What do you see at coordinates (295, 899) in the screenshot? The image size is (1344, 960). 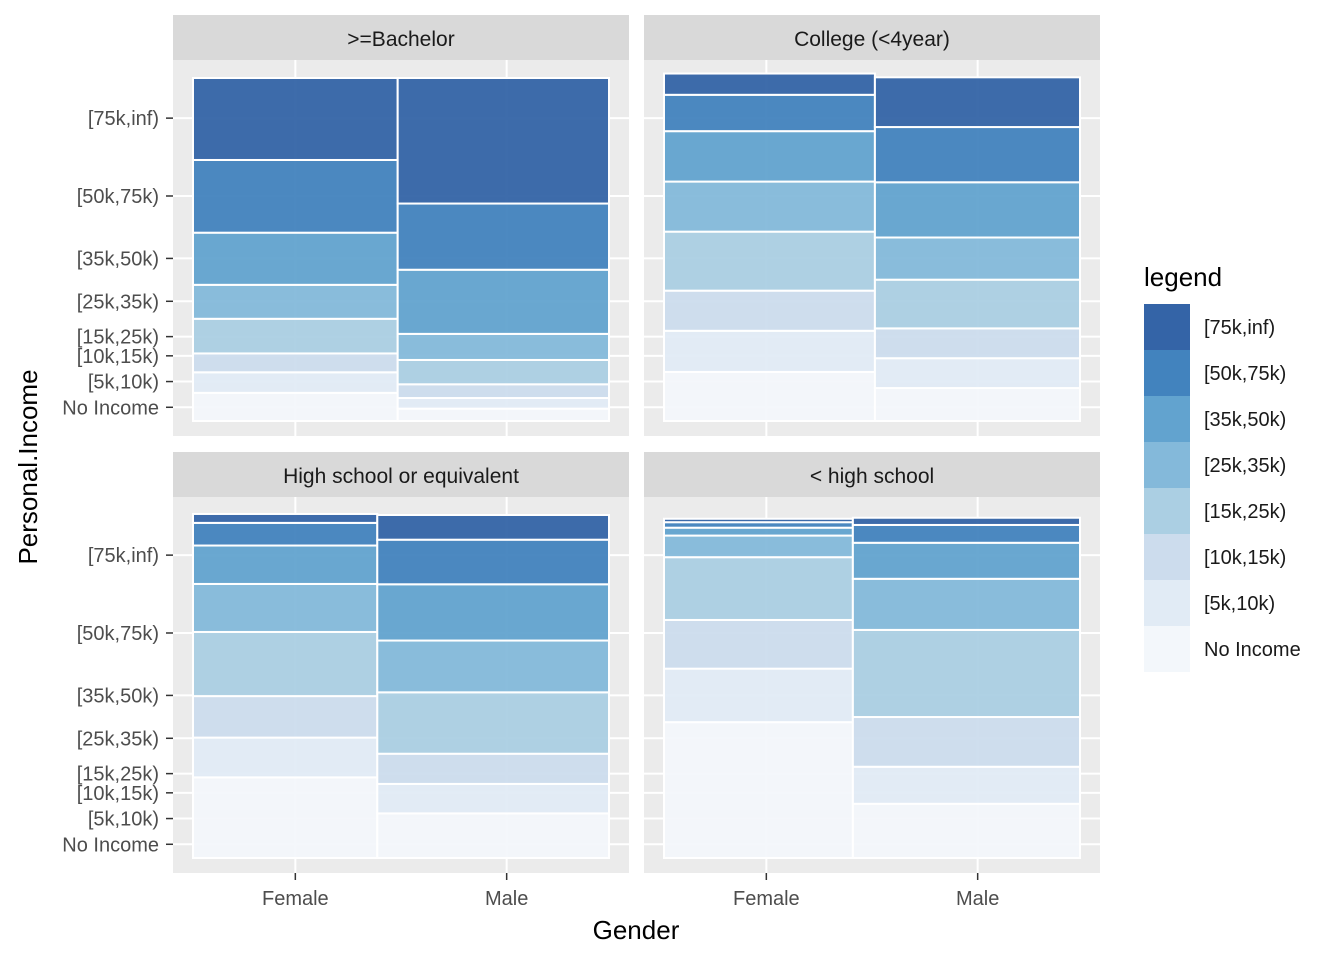 I see `x-tick-label: Female` at bounding box center [295, 899].